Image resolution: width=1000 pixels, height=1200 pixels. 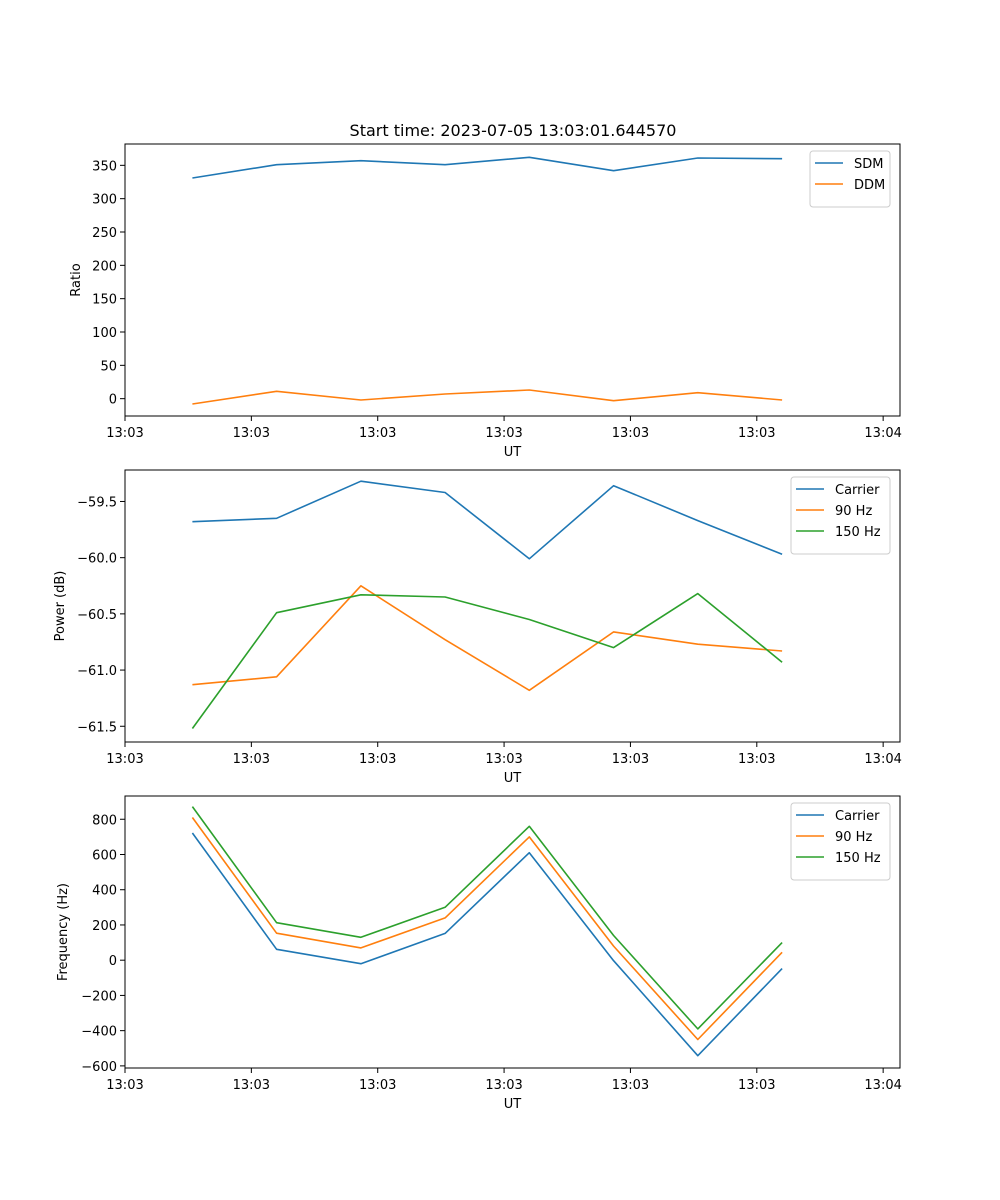 What do you see at coordinates (99, 1067) in the screenshot?
I see `y-tick-label: −600` at bounding box center [99, 1067].